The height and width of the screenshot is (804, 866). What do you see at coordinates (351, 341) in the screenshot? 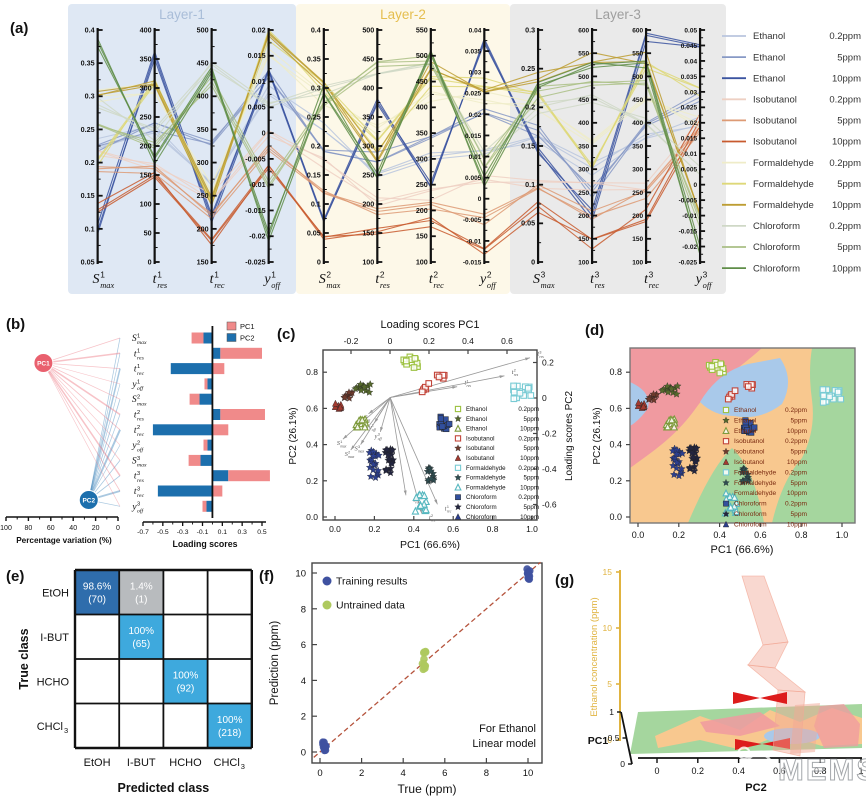
I see `tick-label: -0.2` at bounding box center [351, 341].